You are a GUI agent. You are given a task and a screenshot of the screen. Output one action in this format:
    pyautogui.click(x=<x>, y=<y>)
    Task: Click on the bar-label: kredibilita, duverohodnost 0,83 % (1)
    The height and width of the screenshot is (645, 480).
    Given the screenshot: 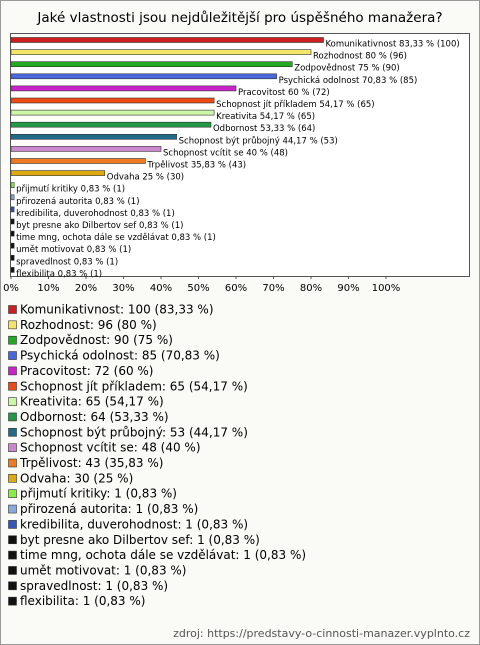 What is the action you would take?
    pyautogui.click(x=95, y=214)
    